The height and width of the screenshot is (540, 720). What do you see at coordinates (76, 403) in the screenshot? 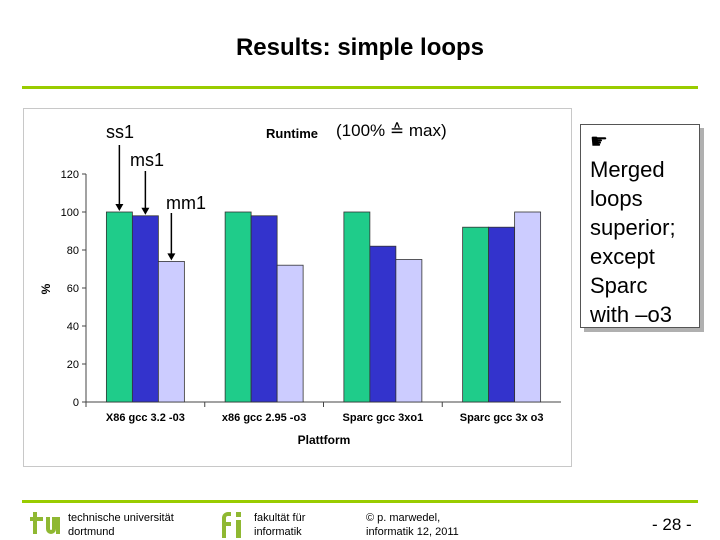
I see `y-tick-label: 0` at bounding box center [76, 403].